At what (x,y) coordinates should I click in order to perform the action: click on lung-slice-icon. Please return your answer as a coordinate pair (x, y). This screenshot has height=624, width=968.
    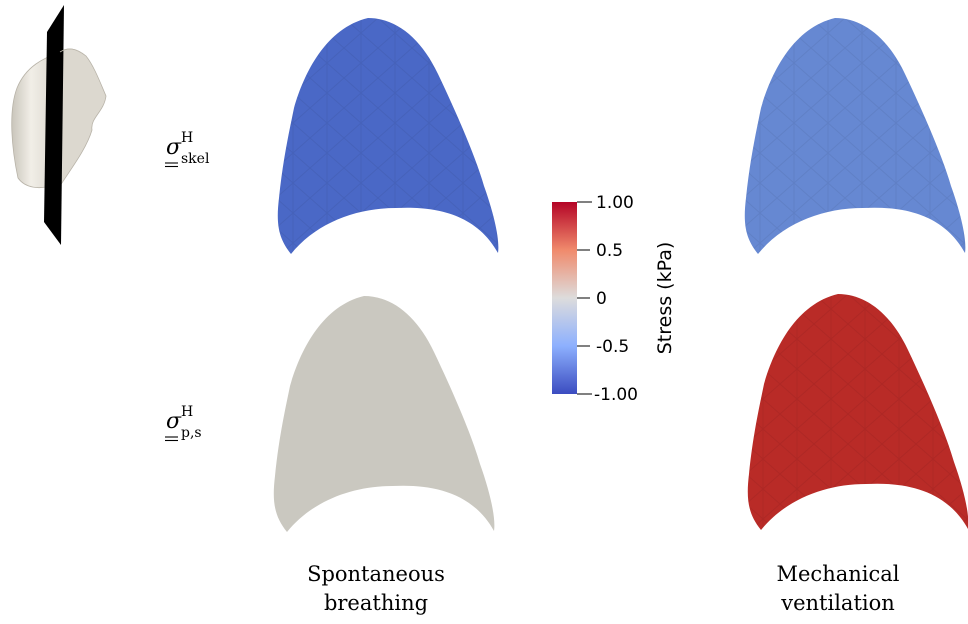
    Looking at the image, I should click on (384, 414).